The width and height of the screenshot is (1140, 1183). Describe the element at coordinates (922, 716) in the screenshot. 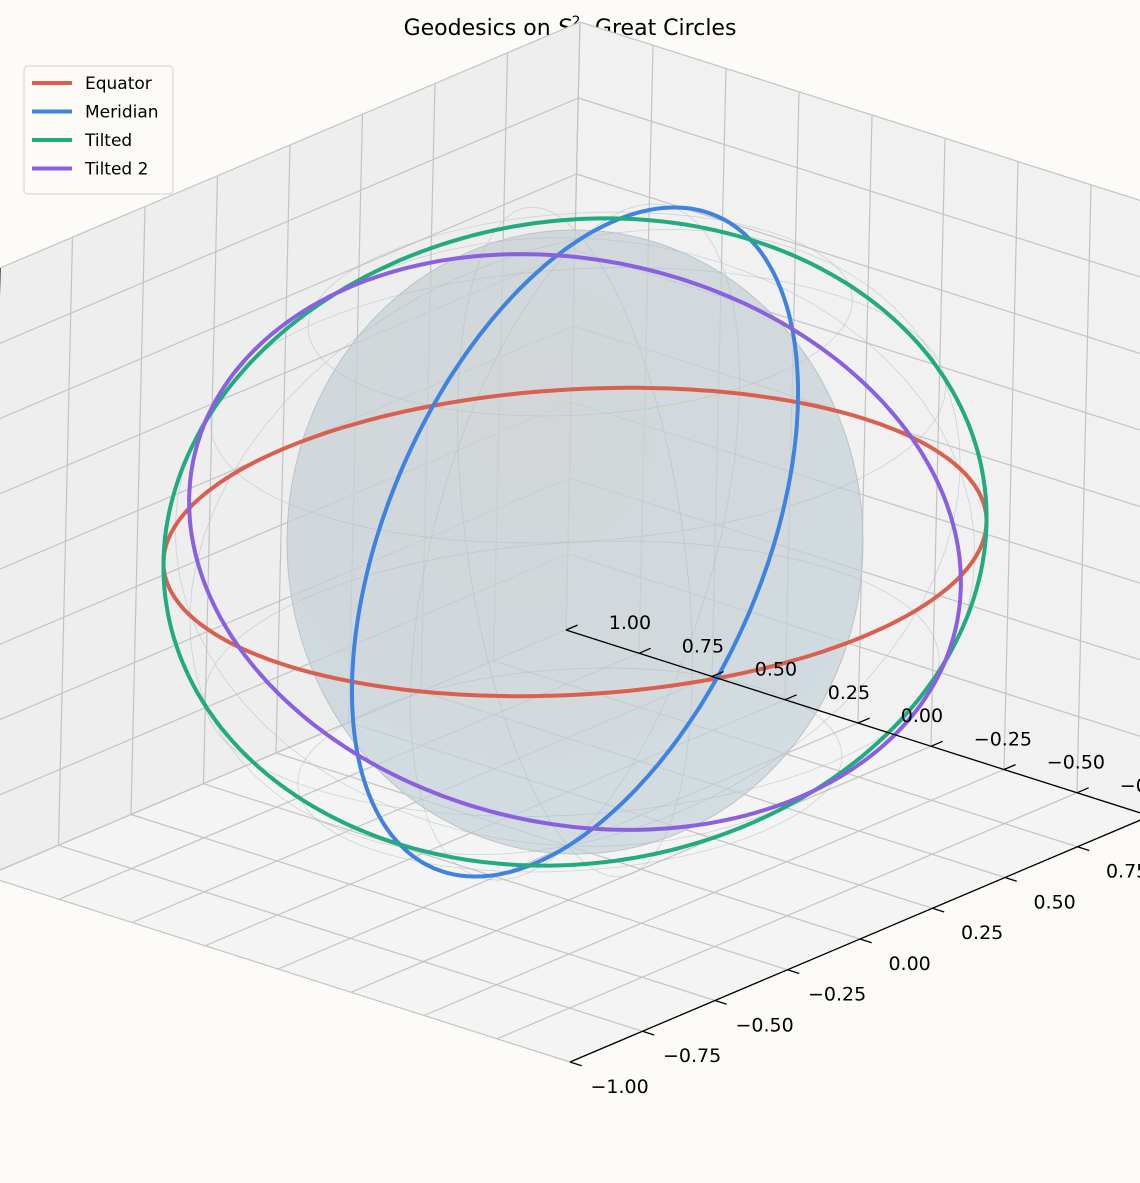

I see `x-tick-label: 0.00` at that location.